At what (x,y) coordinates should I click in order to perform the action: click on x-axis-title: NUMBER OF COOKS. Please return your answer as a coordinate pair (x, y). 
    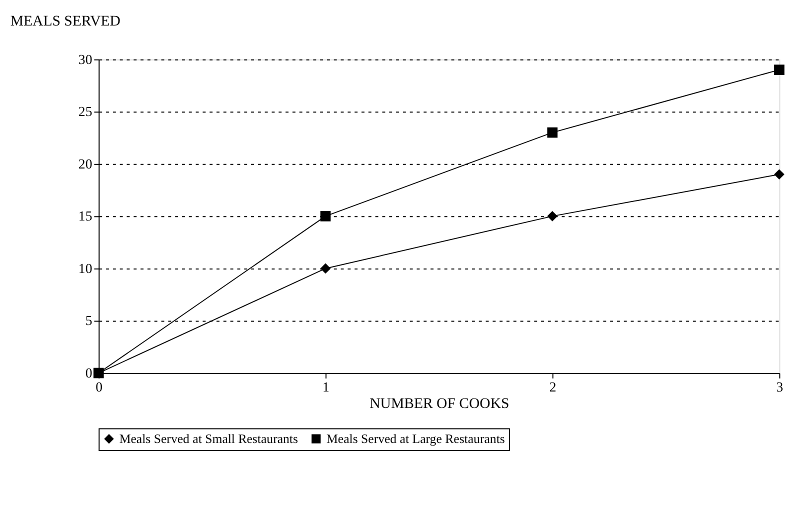
    Looking at the image, I should click on (440, 404).